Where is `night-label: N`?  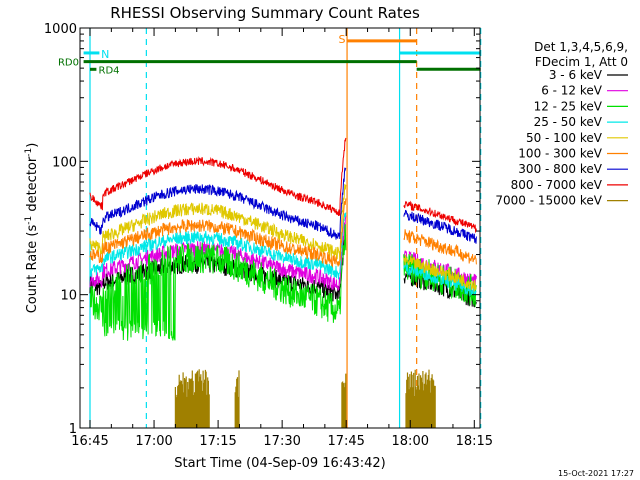 night-label: N is located at coordinates (105, 54).